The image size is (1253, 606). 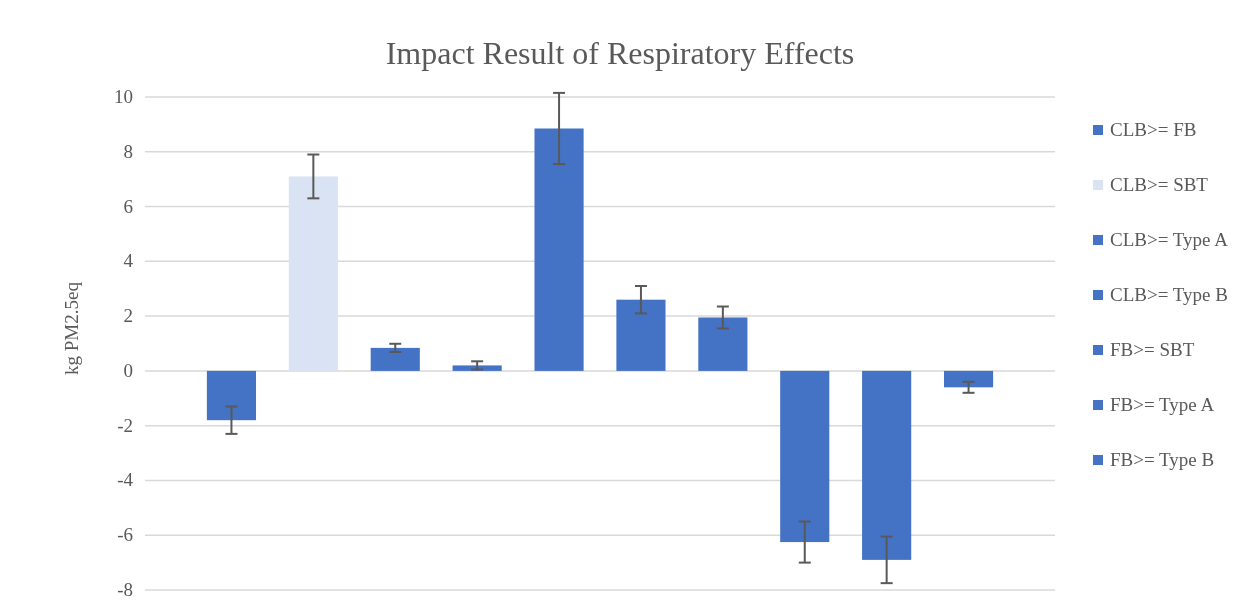 I want to click on y-tick-label: 4, so click(x=128, y=261).